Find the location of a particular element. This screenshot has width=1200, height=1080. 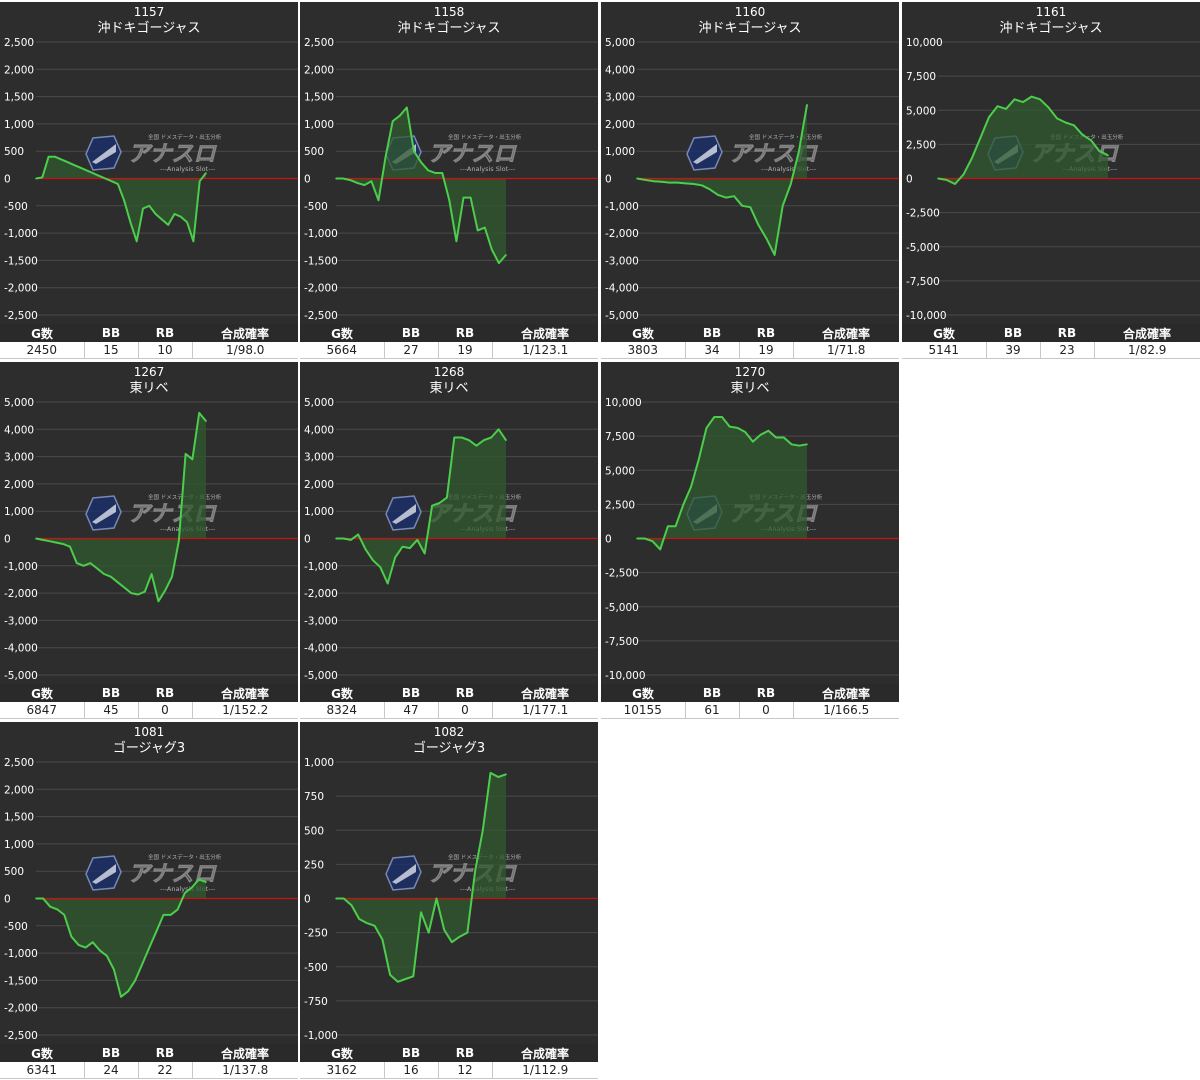

y-tick-label: 2,000 is located at coordinates (19, 70).